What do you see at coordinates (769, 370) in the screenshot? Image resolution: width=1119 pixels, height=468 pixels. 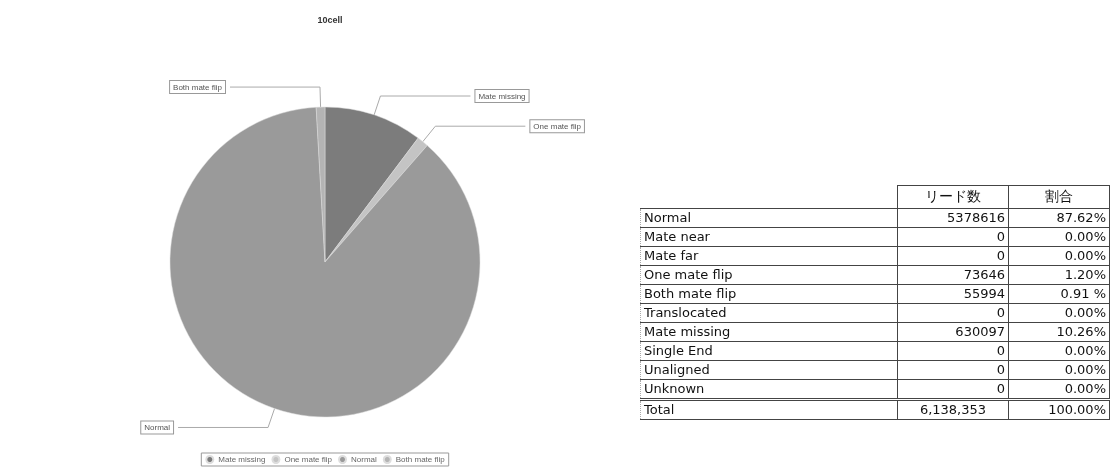 I see `category-label: Unaligned` at bounding box center [769, 370].